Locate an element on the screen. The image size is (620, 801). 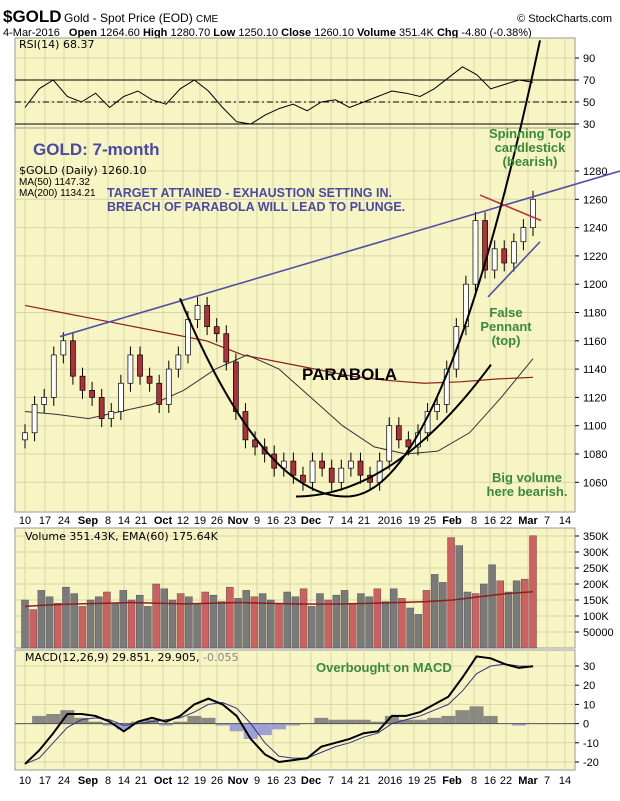
date-axis-label: 14 is located at coordinates (565, 521).